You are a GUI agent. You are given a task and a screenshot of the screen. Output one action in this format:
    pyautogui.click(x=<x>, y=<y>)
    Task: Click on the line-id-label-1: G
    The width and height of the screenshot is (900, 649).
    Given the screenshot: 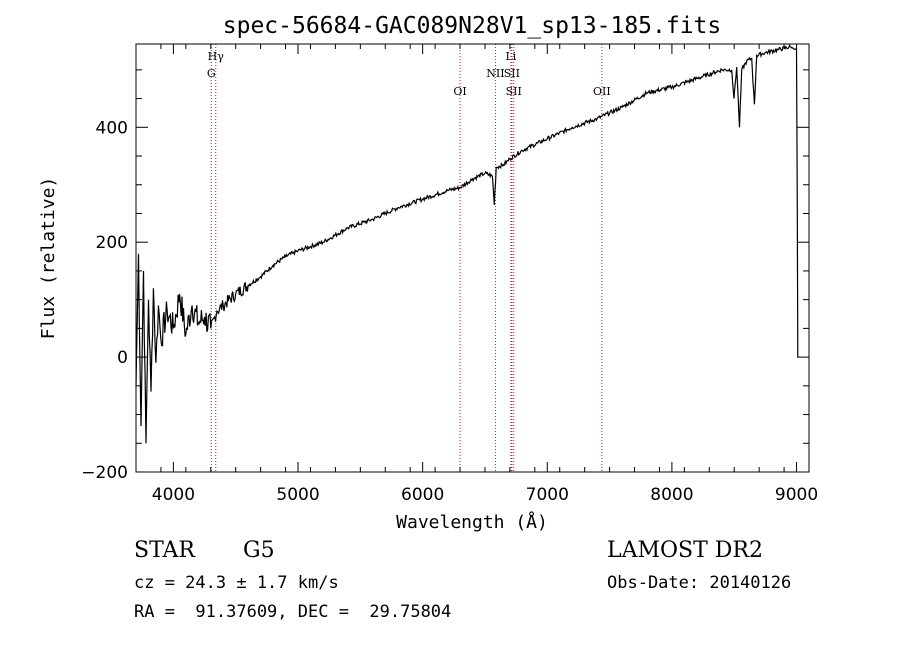 What is the action you would take?
    pyautogui.click(x=211, y=73)
    